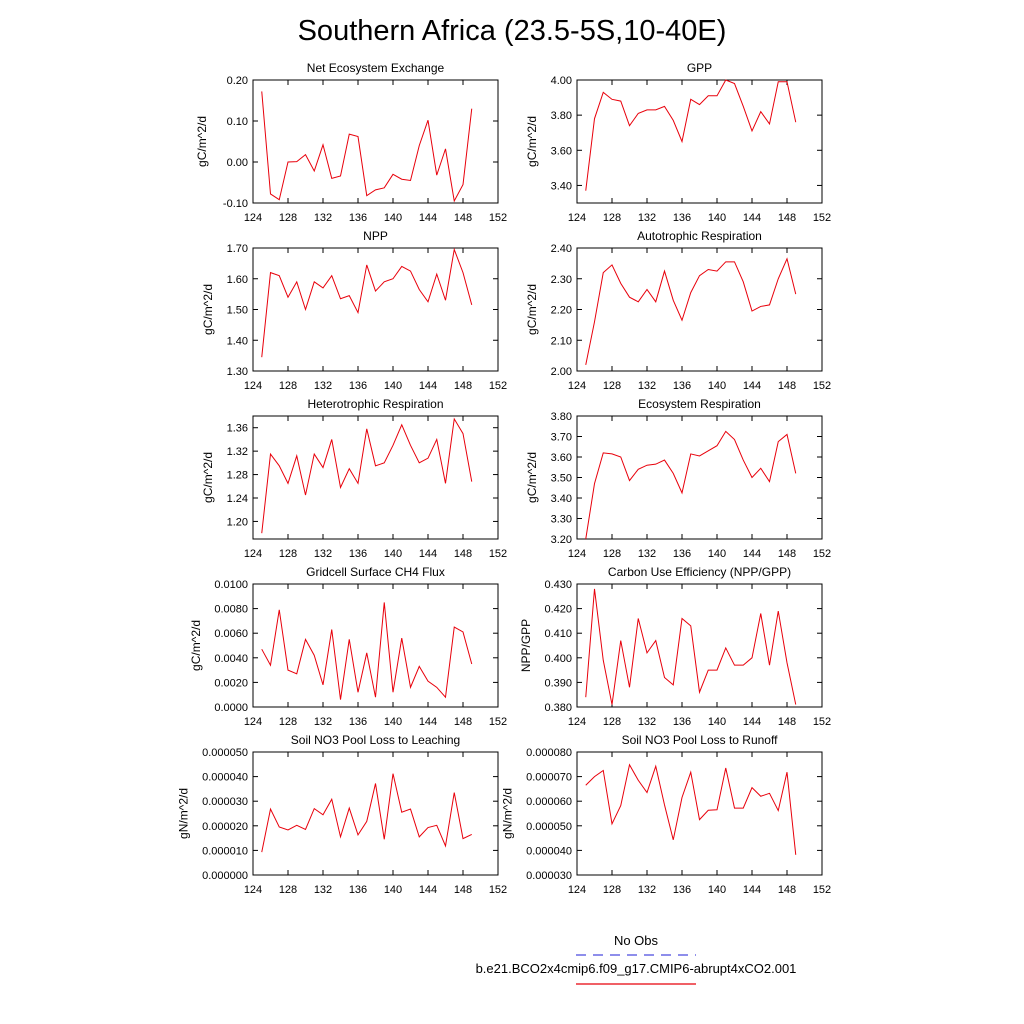  What do you see at coordinates (699, 572) in the screenshot?
I see `panel-title: Carbon Use Efficiency (NPP/GPP)` at bounding box center [699, 572].